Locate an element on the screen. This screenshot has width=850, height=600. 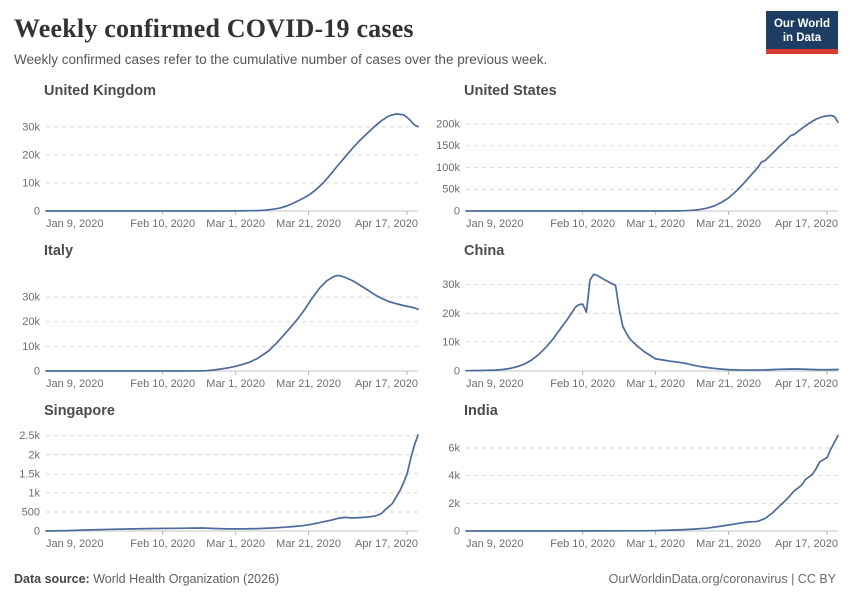
chart-title: United Kingdom is located at coordinates (100, 91).